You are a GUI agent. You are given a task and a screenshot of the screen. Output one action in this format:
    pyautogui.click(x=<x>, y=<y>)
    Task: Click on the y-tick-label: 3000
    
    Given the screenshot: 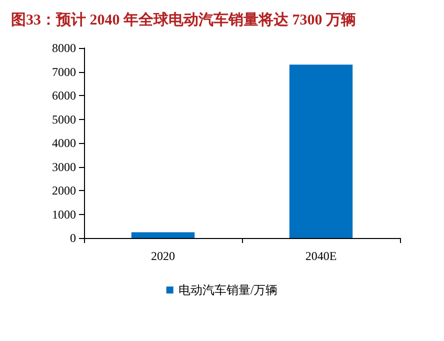 What is the action you would take?
    pyautogui.click(x=64, y=167)
    